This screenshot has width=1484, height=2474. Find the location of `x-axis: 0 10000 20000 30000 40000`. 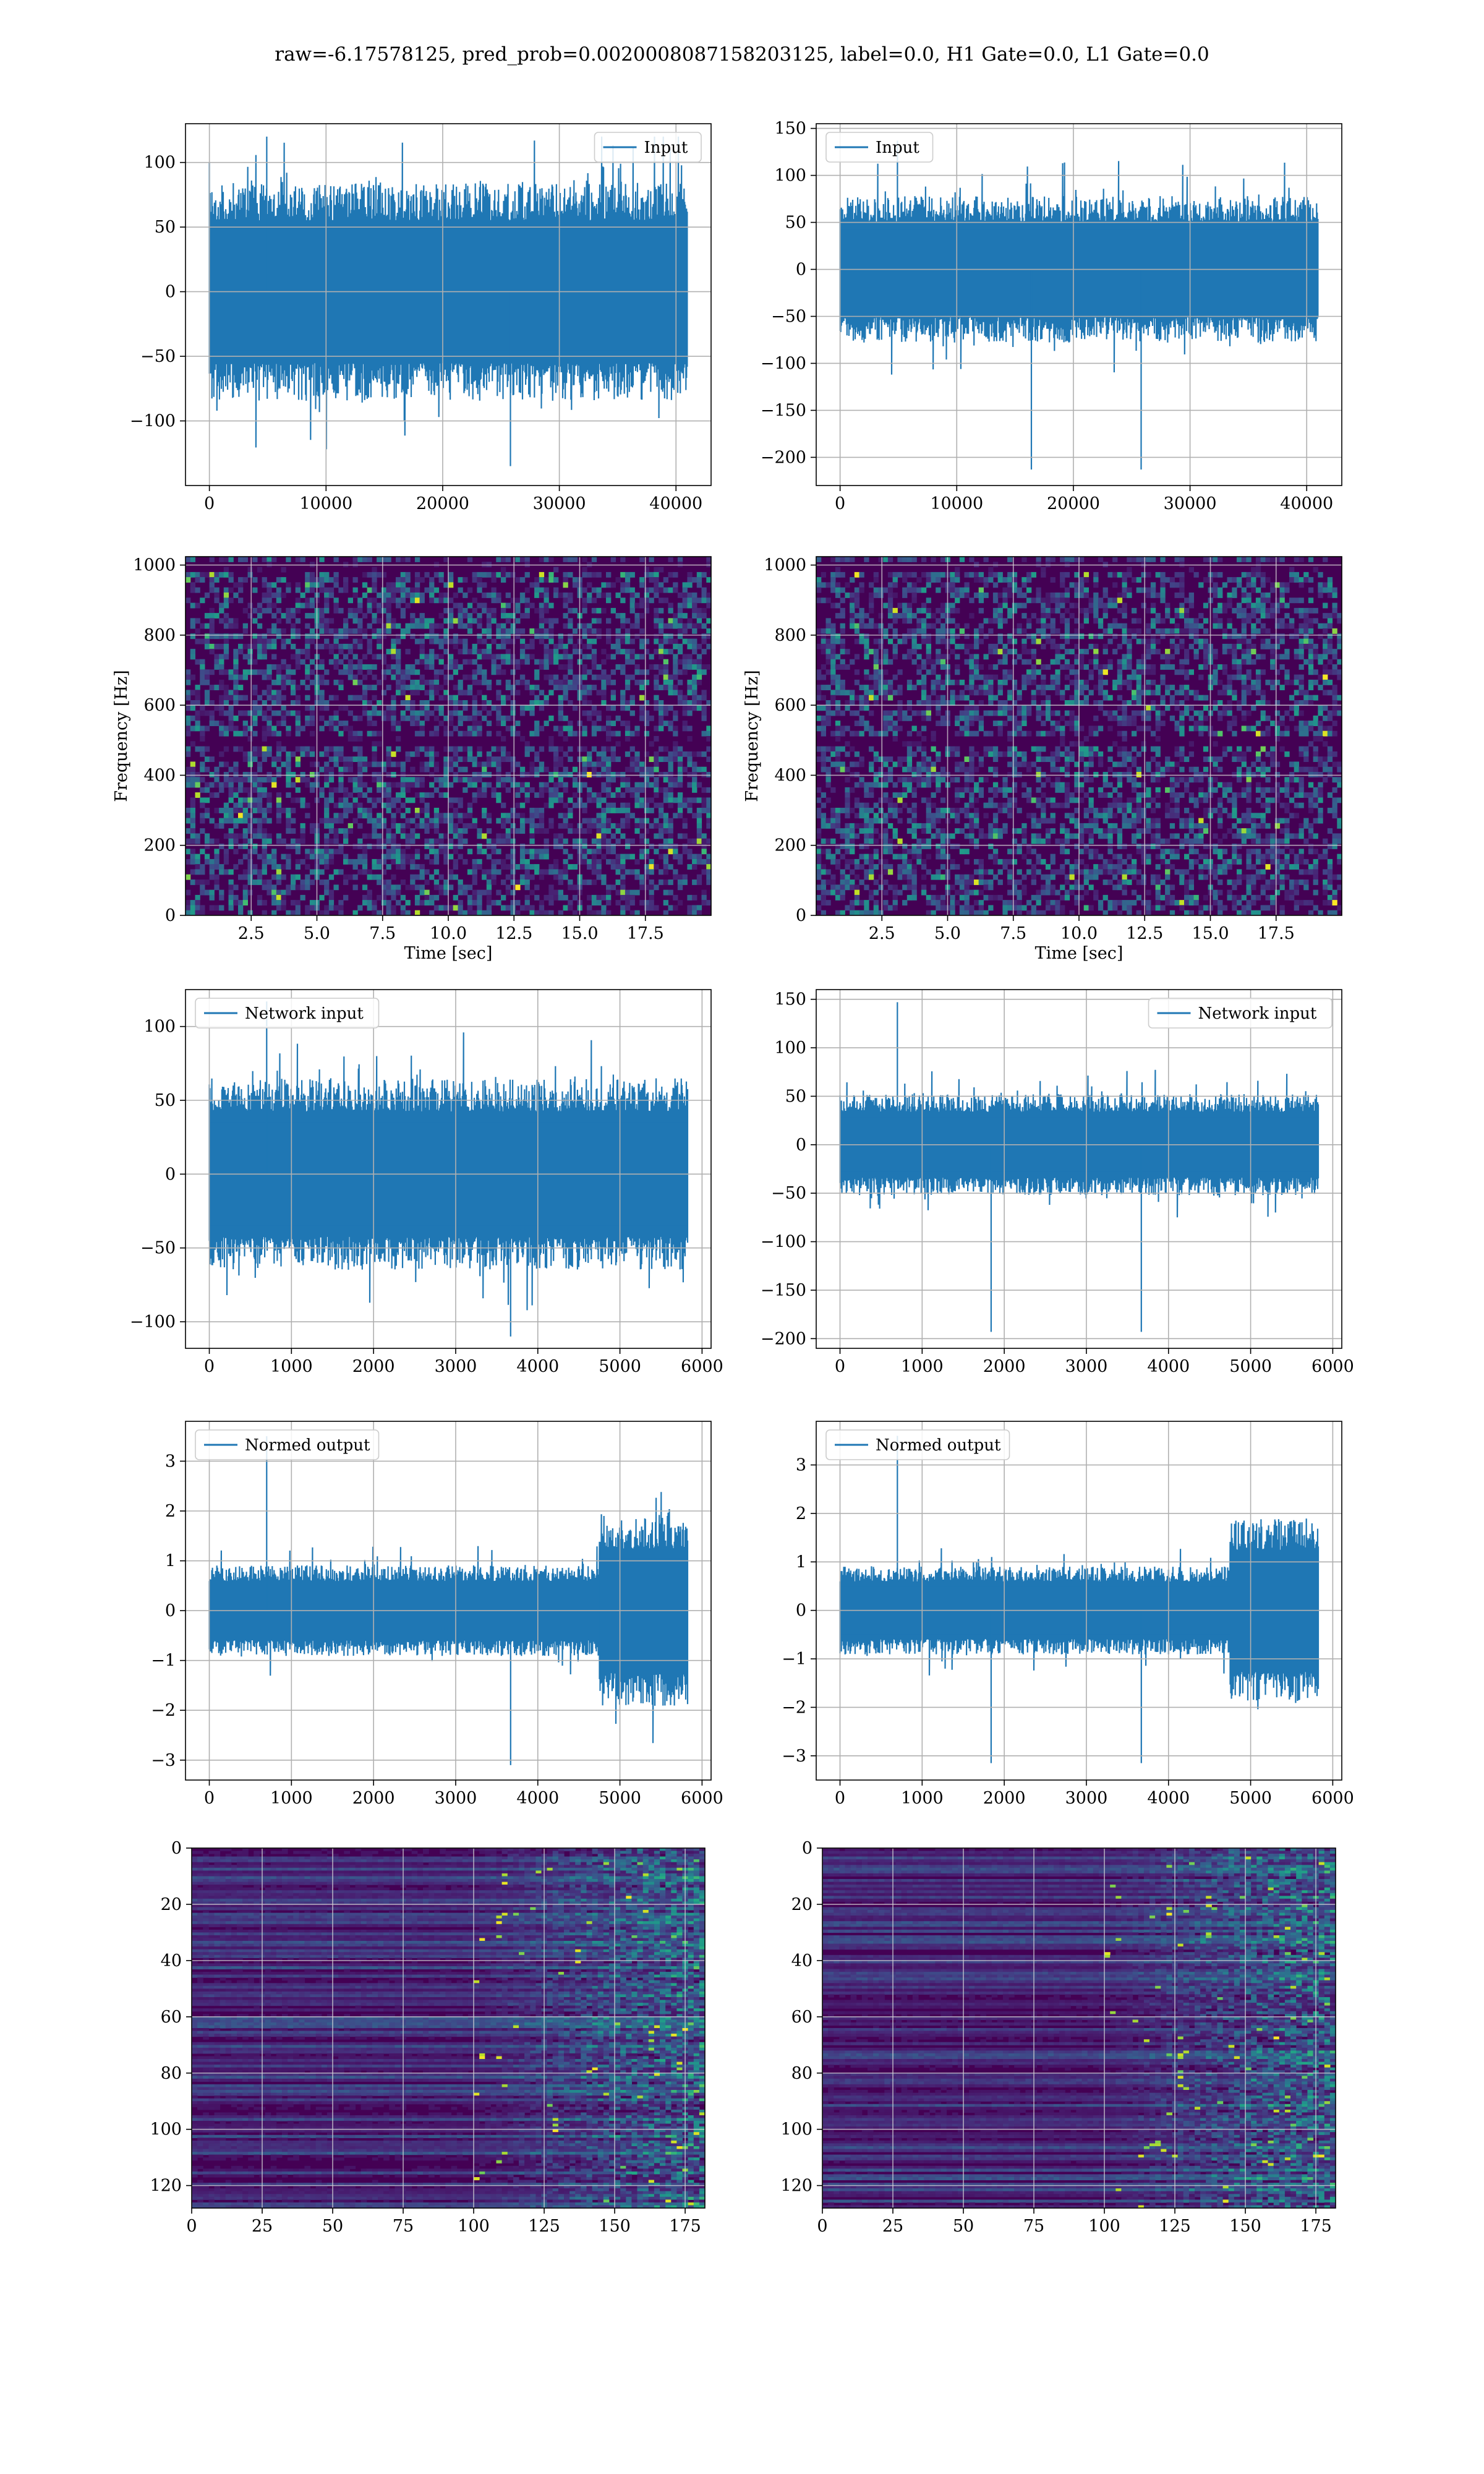

x-axis: 0 10000 20000 30000 40000 is located at coordinates (453, 499).